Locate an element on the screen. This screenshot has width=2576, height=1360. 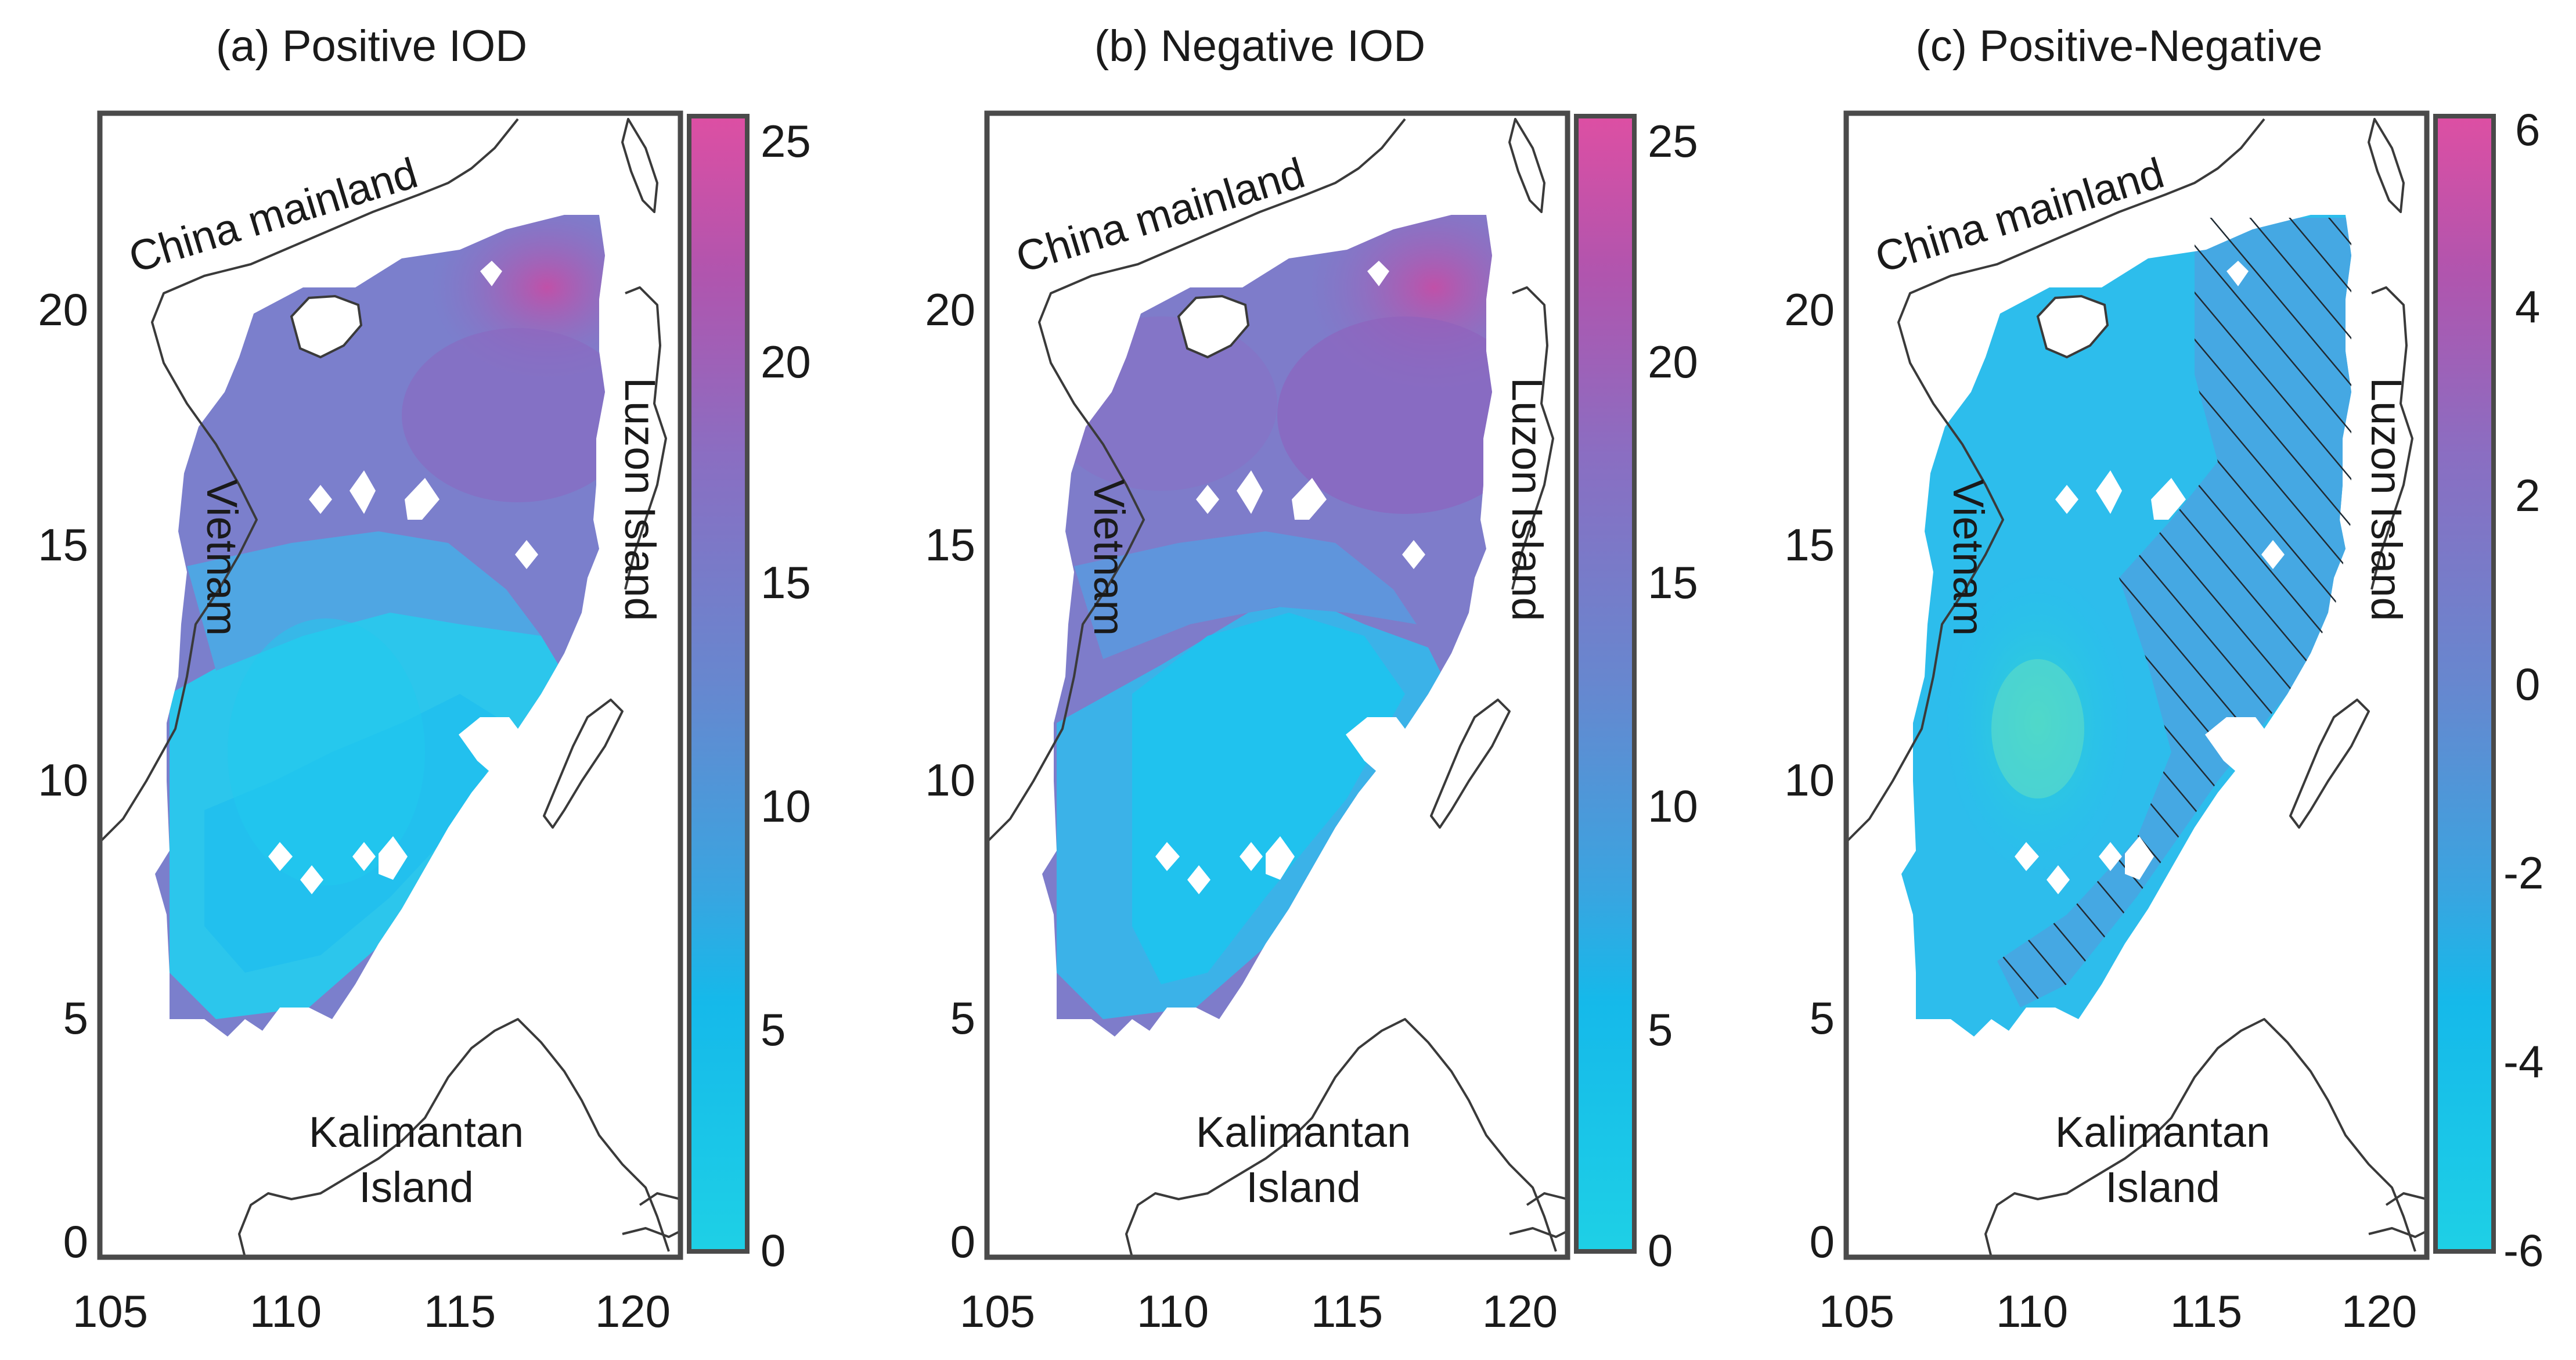
colorbar-tick: 2 is located at coordinates (2527, 496).